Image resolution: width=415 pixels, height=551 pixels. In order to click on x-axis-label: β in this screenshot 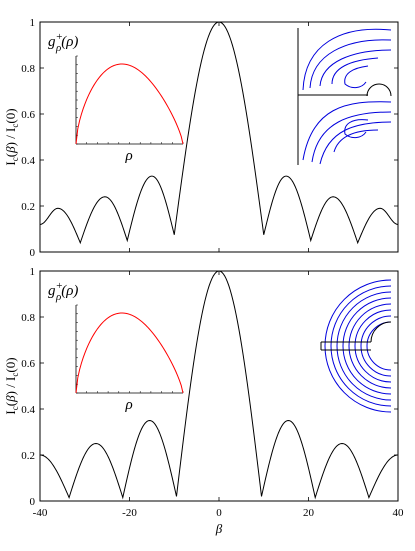, I will do `click(219, 528)`.